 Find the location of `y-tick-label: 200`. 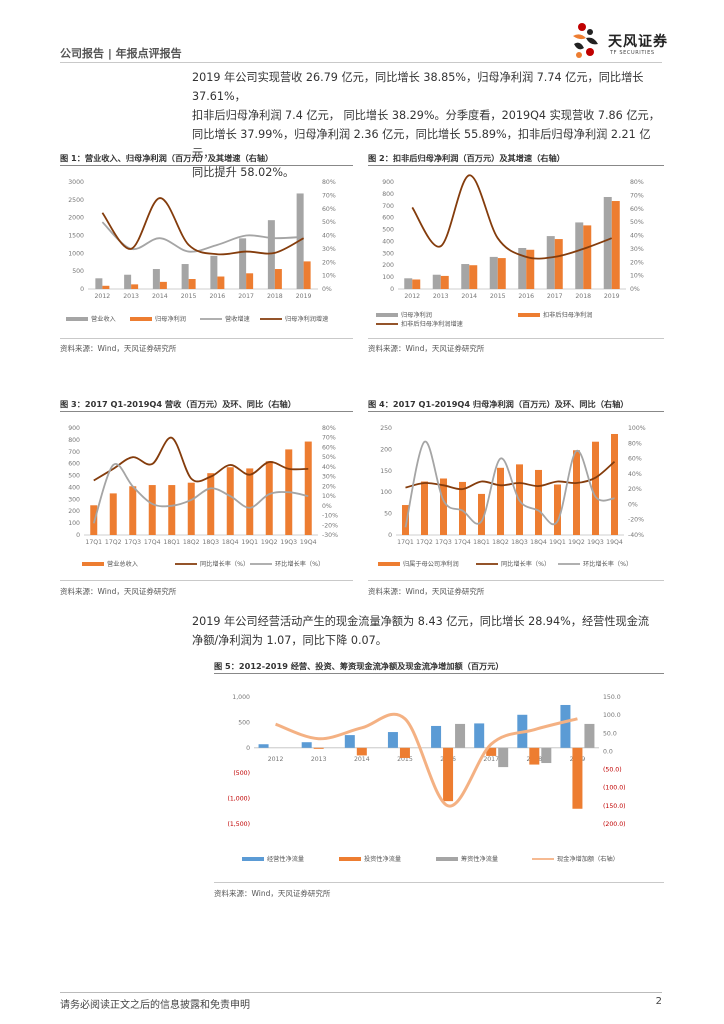

y-tick-label: 200 is located at coordinates (388, 265).